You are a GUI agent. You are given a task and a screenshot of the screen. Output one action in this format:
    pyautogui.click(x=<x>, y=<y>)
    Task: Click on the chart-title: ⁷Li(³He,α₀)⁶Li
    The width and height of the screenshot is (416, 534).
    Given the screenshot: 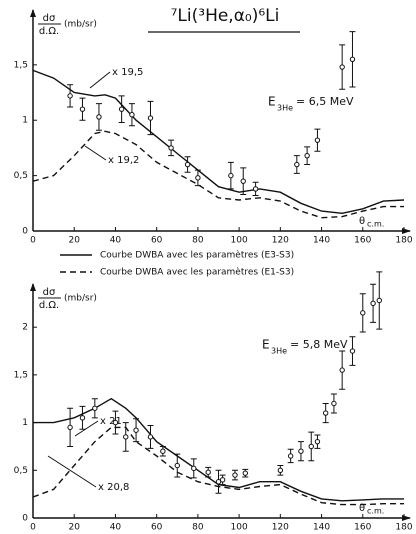 What is the action you would take?
    pyautogui.click(x=225, y=16)
    